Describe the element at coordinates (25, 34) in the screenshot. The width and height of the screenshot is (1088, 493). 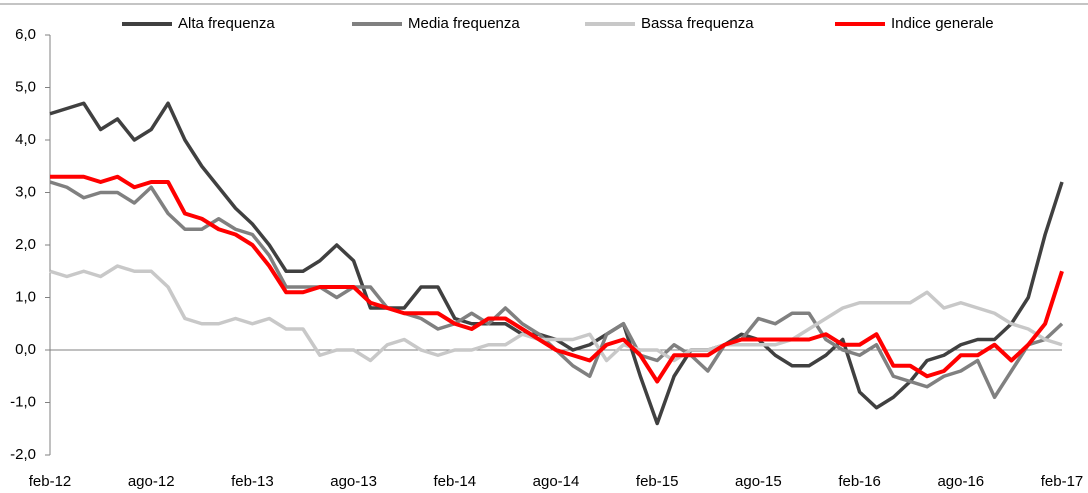
I see `y-tick-label: 6,0` at that location.